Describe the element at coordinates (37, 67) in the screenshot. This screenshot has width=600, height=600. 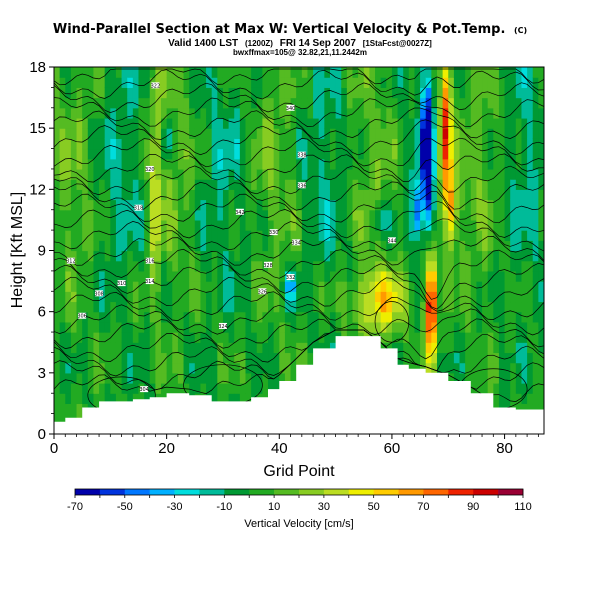
I see `y-tick-label: 18` at that location.